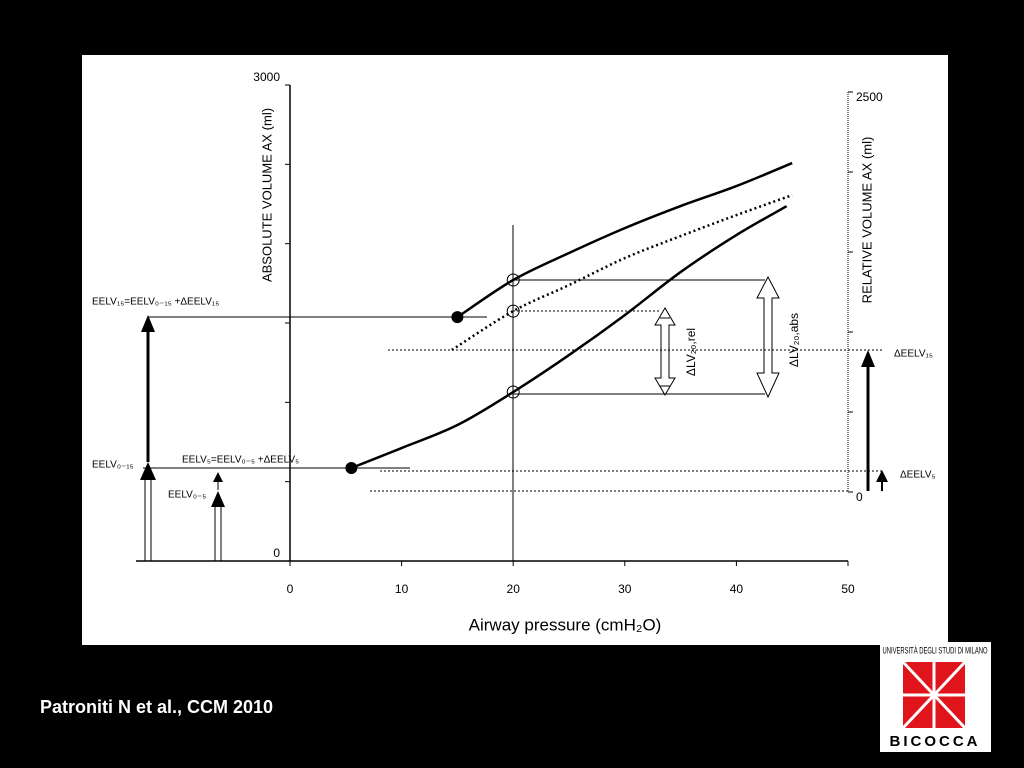 This screenshot has width=1024, height=768. What do you see at coordinates (113, 465) in the screenshot?
I see `annotation: EELV₀₋₁₅` at bounding box center [113, 465].